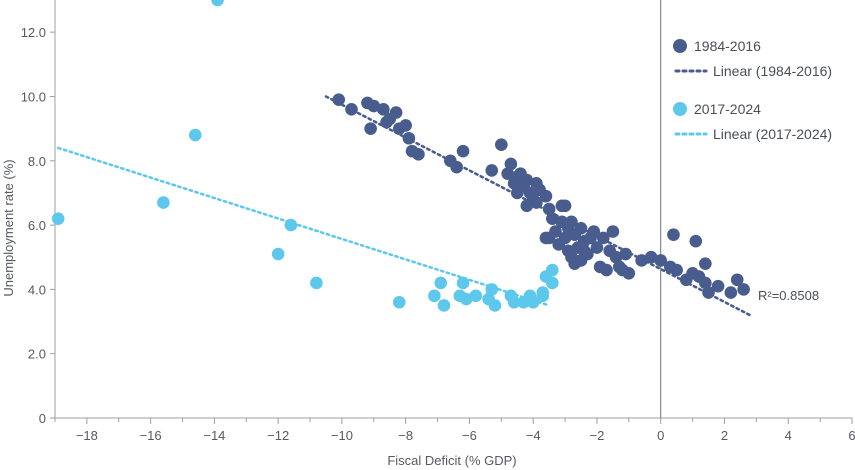 This screenshot has height=470, width=855. I want to click on x-tick-label: −6, so click(469, 435).